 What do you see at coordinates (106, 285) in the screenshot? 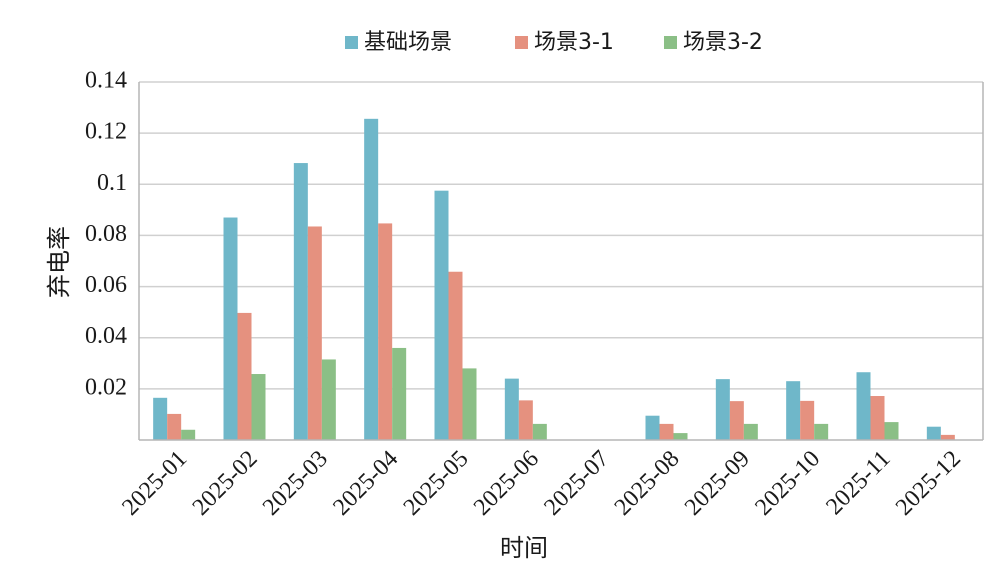
I see `y-tick-label: 0.06` at bounding box center [106, 285].